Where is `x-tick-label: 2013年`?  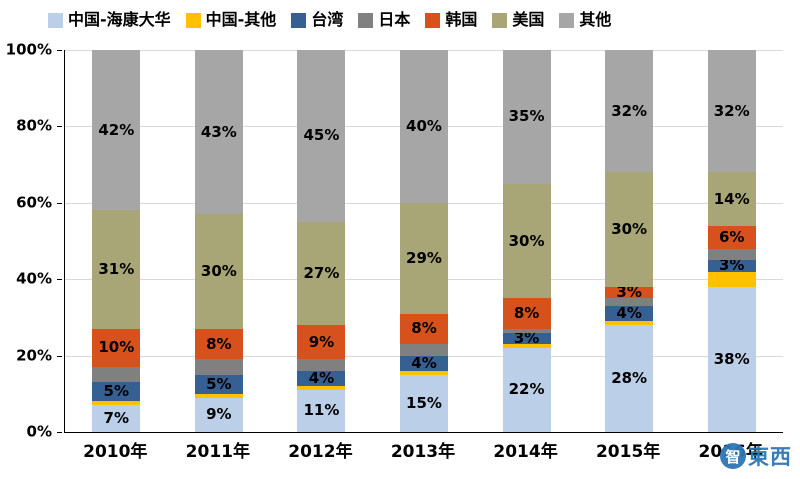
x-tick-label: 2013年 is located at coordinates (423, 452).